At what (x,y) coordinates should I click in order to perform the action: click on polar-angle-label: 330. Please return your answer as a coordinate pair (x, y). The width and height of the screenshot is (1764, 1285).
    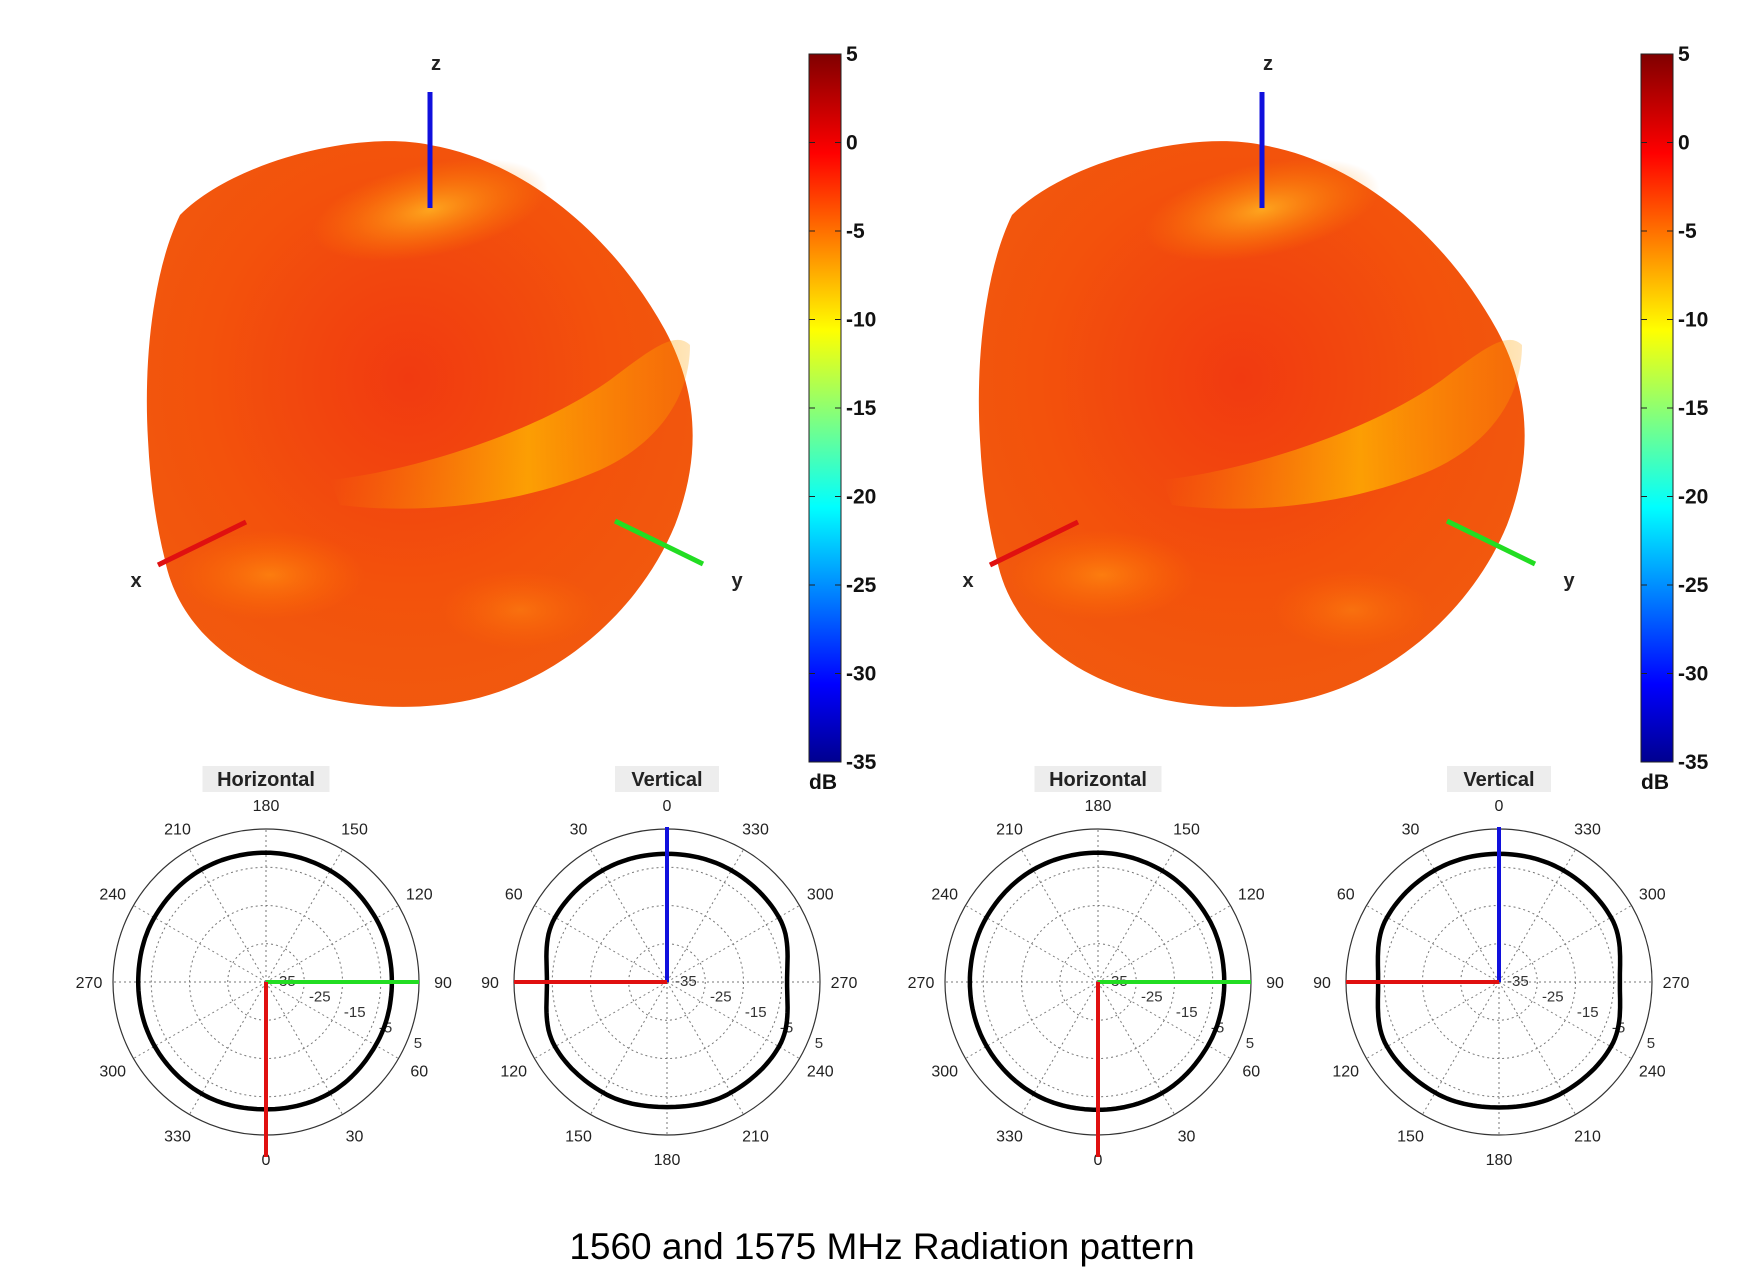
    Looking at the image, I should click on (177, 1136).